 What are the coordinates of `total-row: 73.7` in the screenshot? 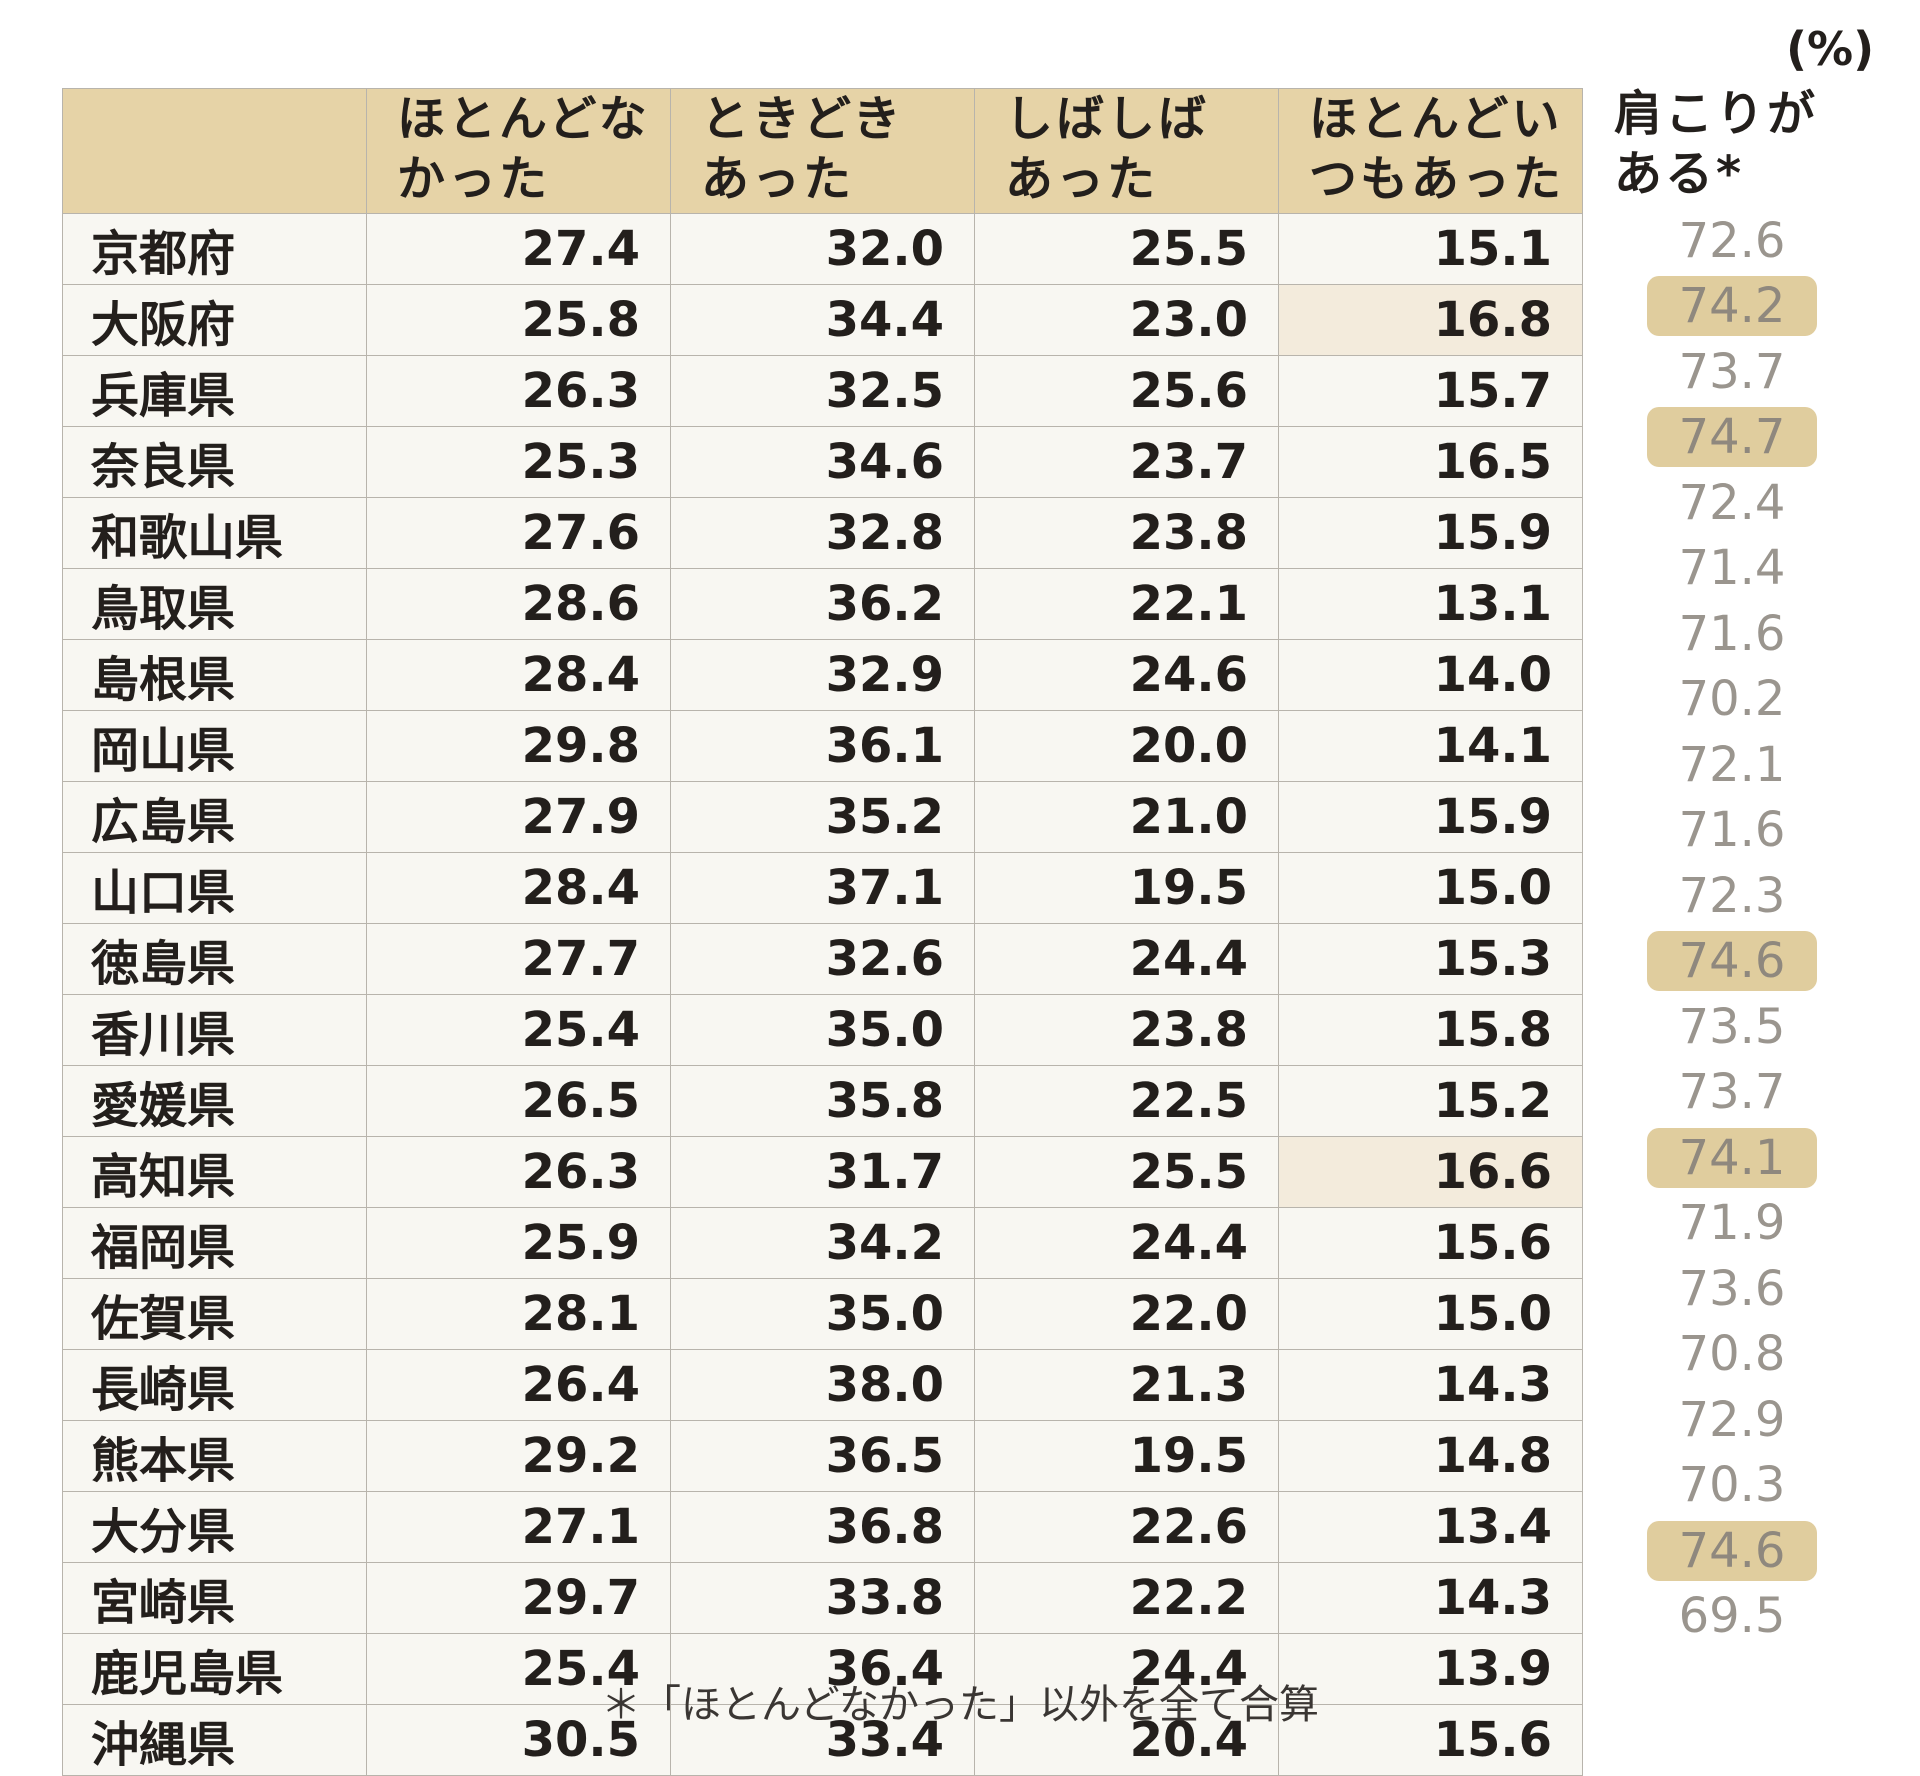 It's located at (1732, 1093).